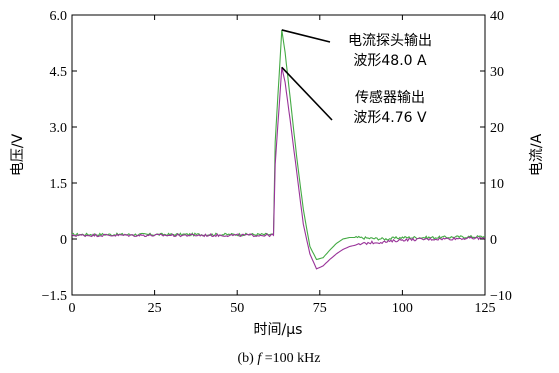 This screenshot has width=559, height=373. Describe the element at coordinates (59, 16) in the screenshot. I see `y-left-tick-label: 6.0` at that location.